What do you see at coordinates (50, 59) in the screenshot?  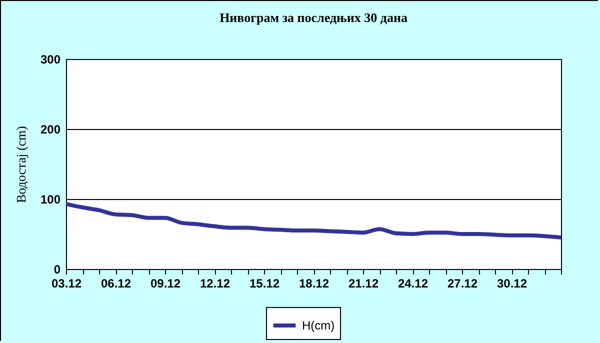 I see `y-tick-label: 300` at bounding box center [50, 59].